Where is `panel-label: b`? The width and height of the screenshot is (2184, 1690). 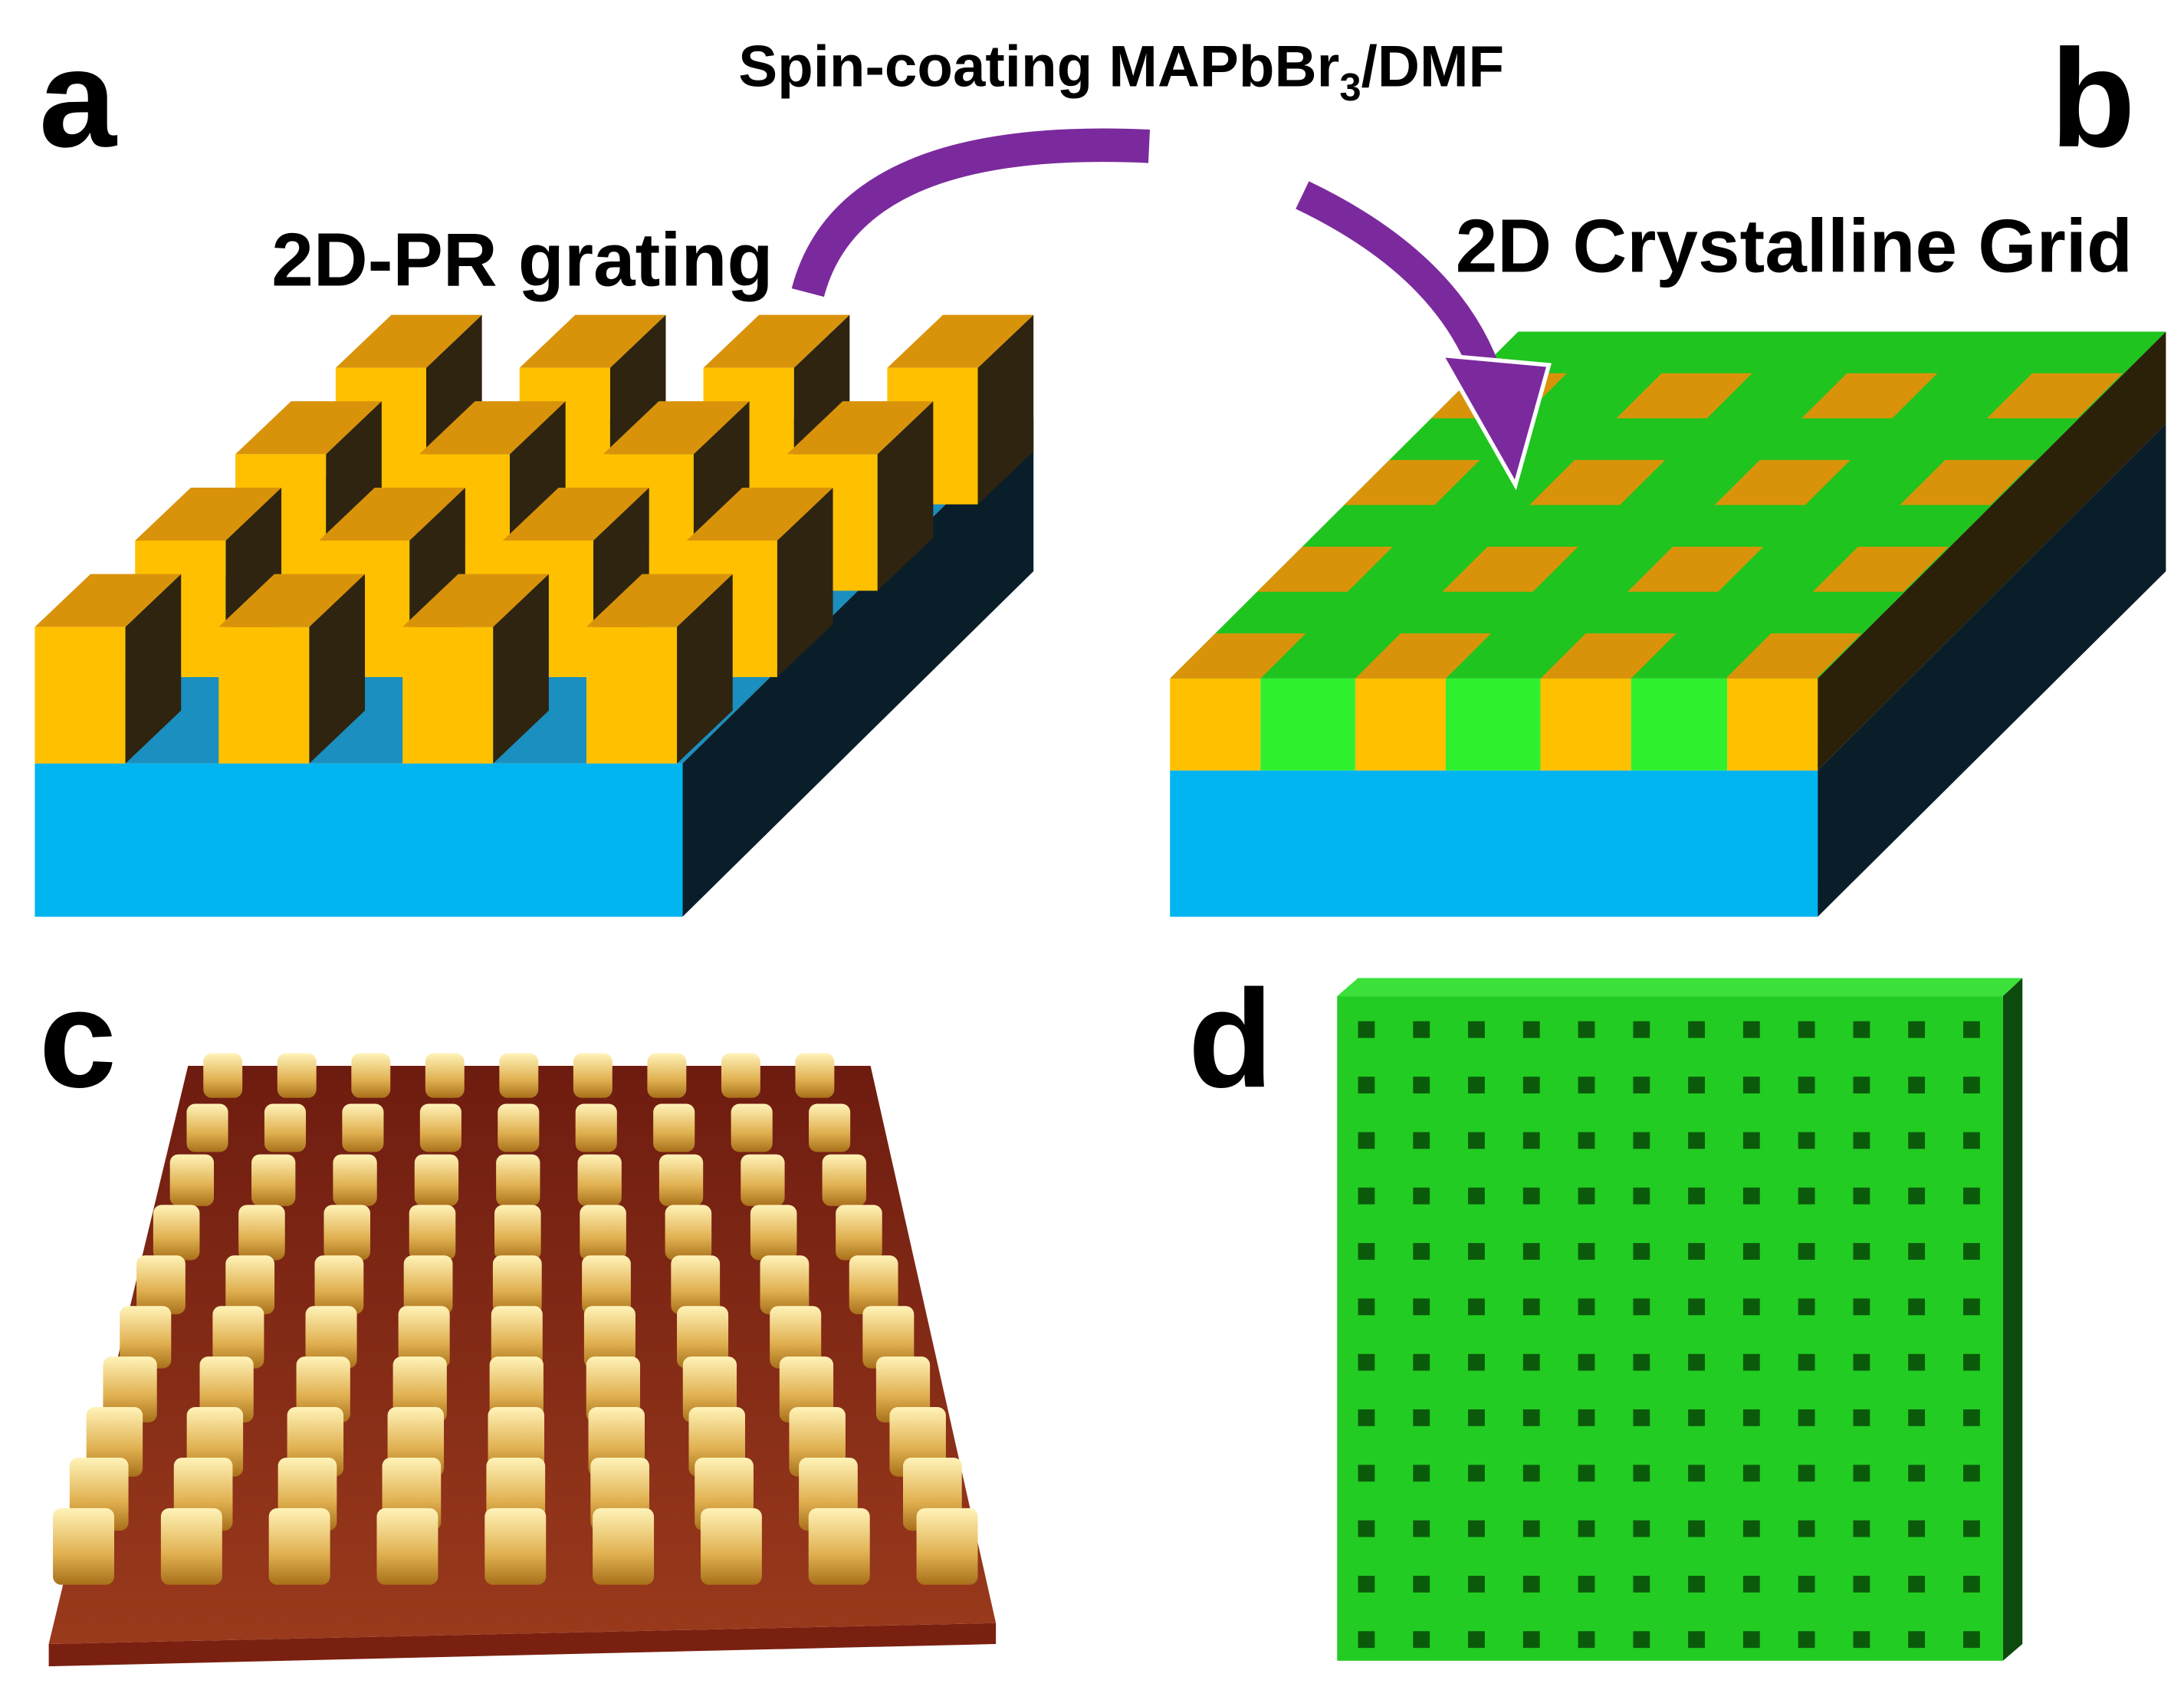 panel-label: b is located at coordinates (2093, 98).